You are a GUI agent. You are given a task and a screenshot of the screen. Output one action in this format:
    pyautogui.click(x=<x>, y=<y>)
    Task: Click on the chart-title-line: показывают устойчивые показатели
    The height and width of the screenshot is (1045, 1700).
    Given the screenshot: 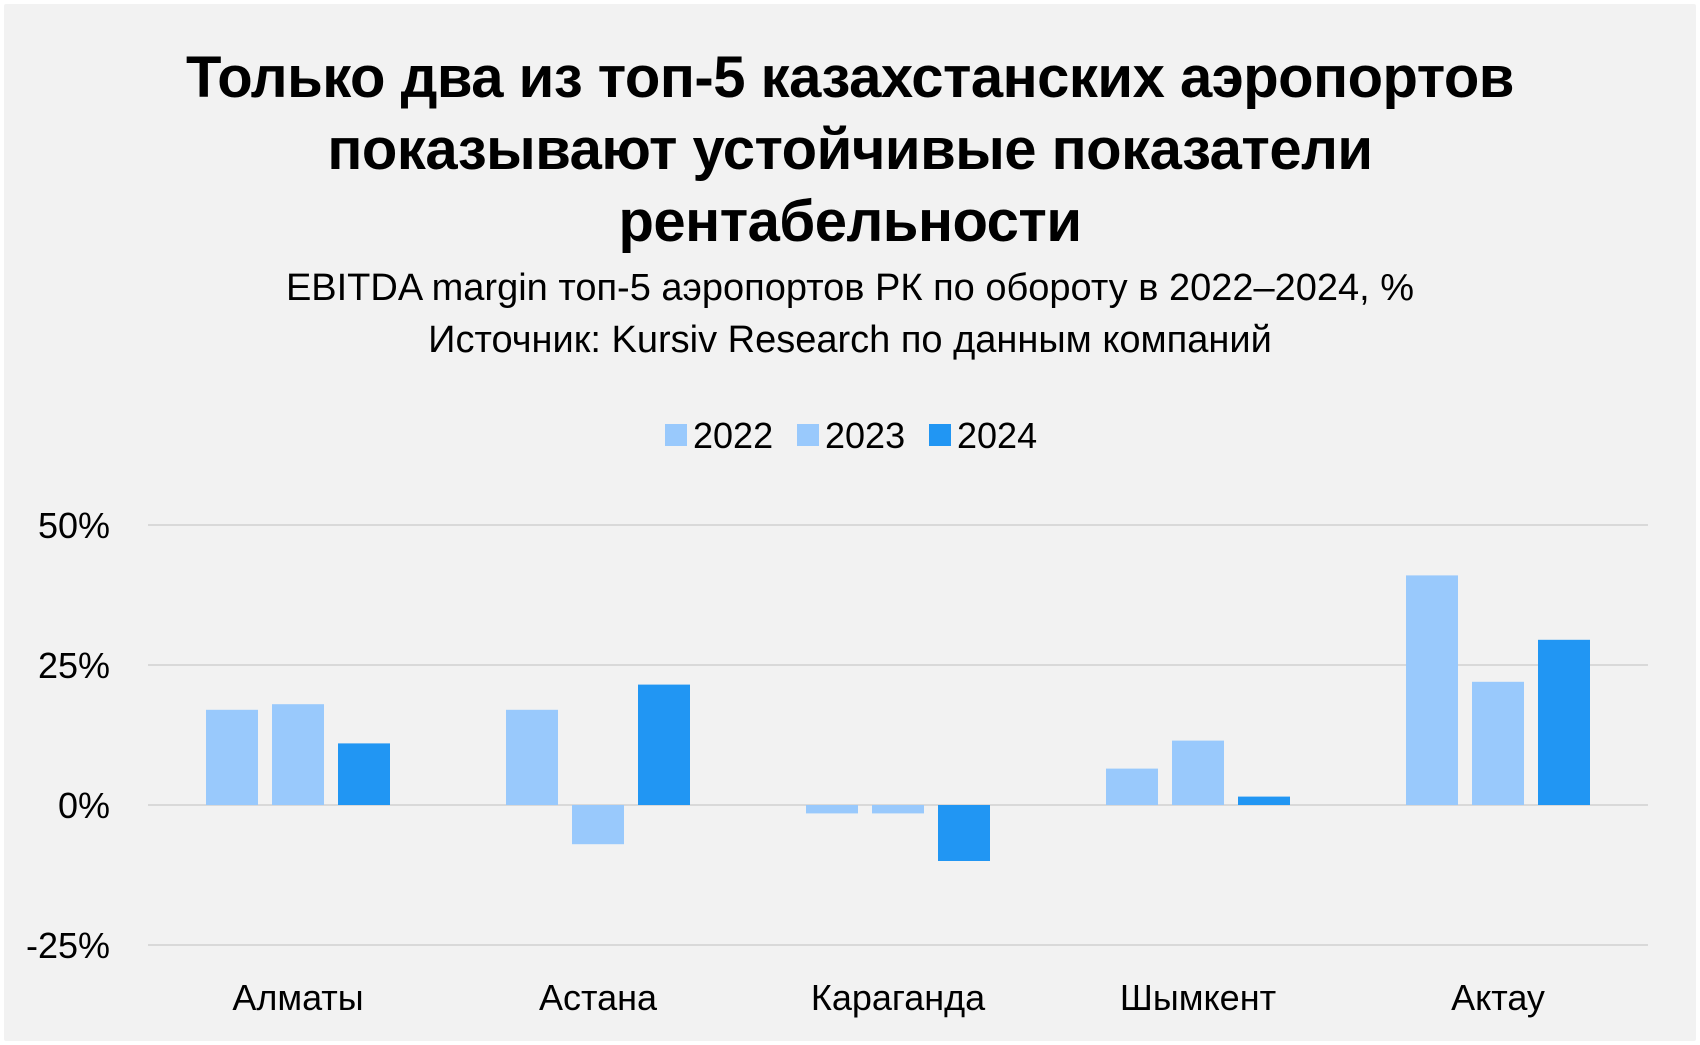 What is the action you would take?
    pyautogui.click(x=850, y=149)
    